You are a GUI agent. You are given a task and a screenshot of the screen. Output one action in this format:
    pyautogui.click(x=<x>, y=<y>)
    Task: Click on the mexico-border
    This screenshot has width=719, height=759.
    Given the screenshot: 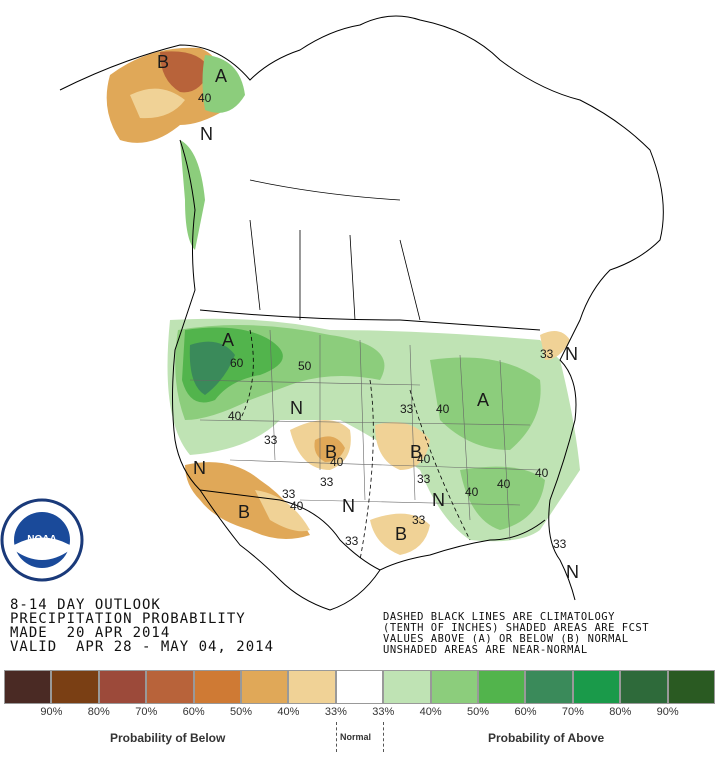 What is the action you would take?
    pyautogui.click(x=290, y=530)
    